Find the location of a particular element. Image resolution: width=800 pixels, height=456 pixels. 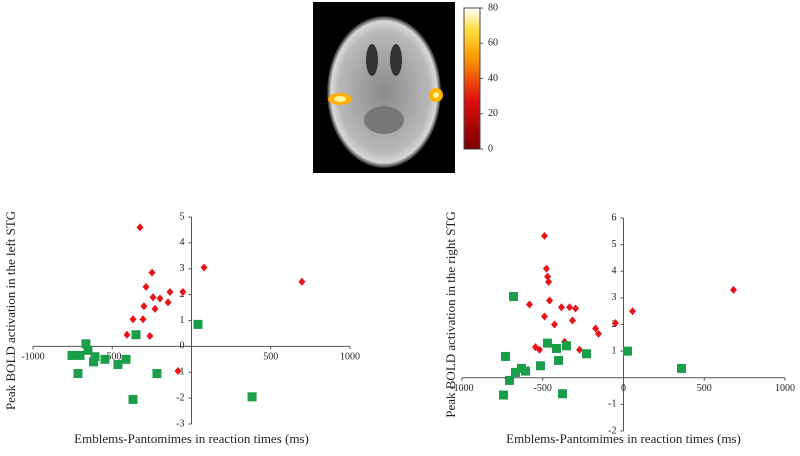

y-axis-title: Peak BOLD activation in the right STG is located at coordinates (450, 314).